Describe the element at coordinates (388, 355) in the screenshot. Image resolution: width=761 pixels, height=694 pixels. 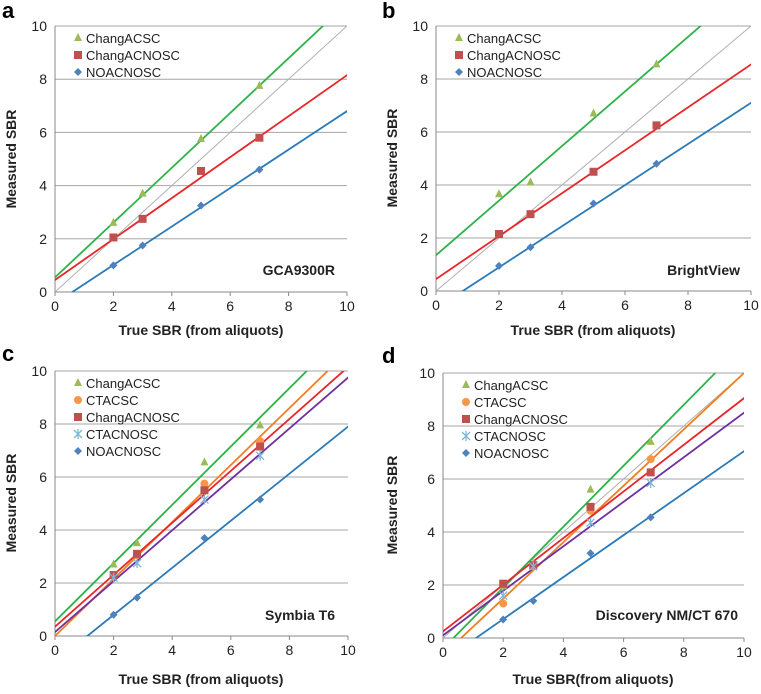
I see `panel-letter: d` at that location.